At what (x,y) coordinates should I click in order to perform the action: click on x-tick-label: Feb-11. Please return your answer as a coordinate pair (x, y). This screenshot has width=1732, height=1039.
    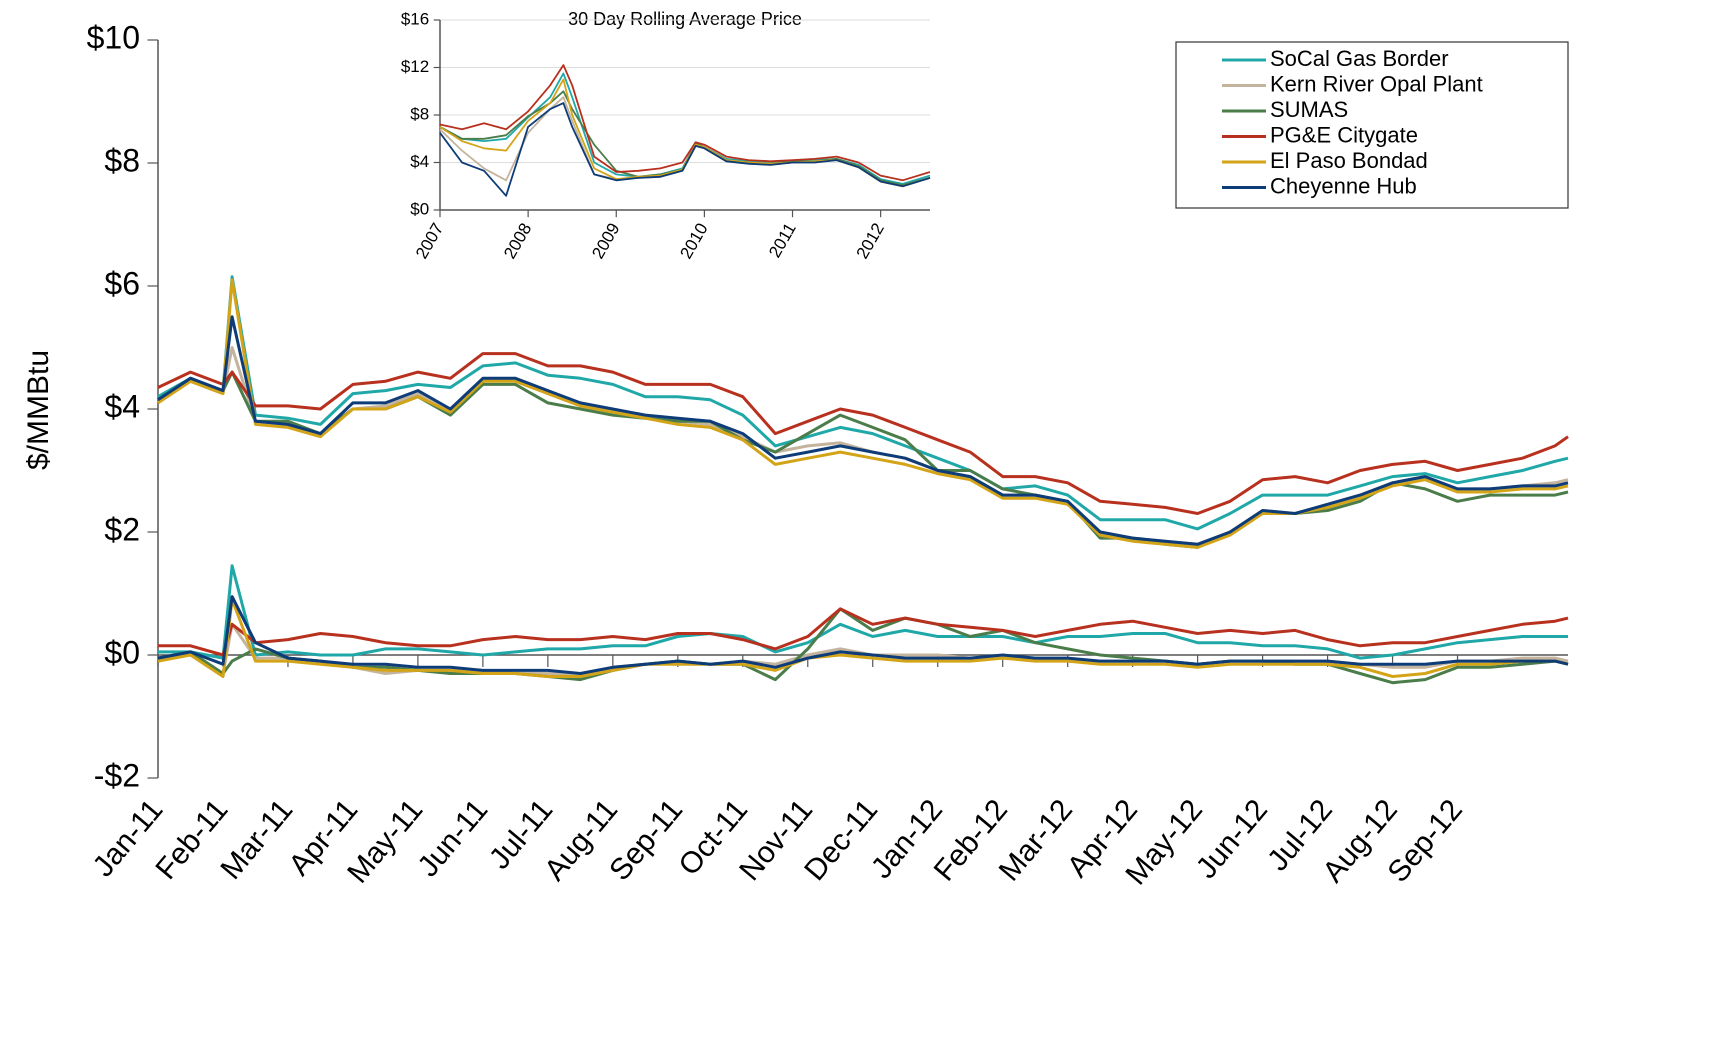
    Looking at the image, I should click on (191, 839).